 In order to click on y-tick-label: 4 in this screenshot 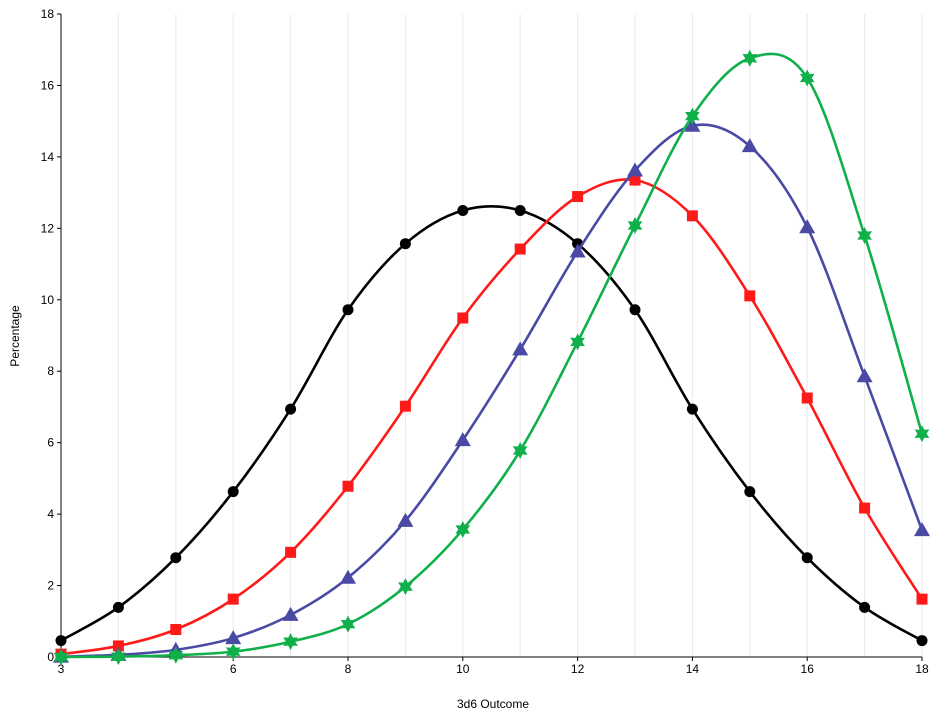, I will do `click(50, 514)`.